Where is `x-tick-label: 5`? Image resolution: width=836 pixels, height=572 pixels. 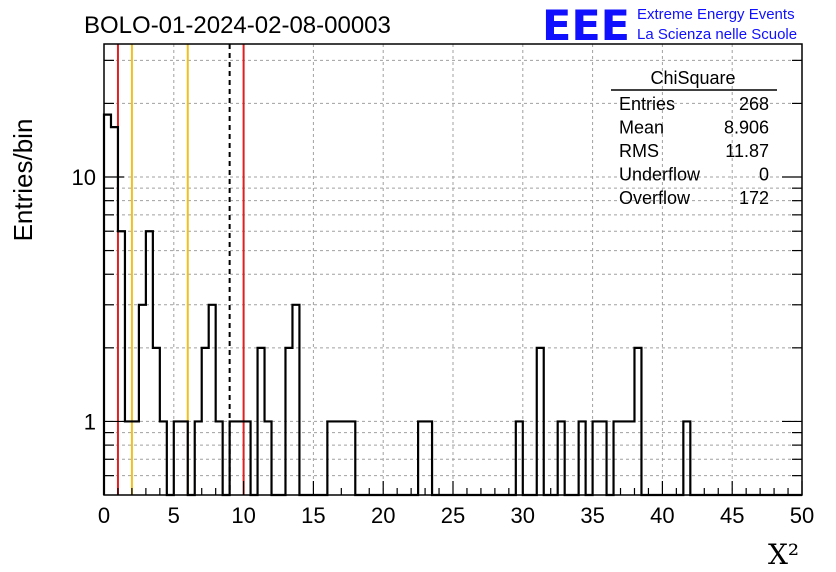 x-tick-label: 5 is located at coordinates (174, 515).